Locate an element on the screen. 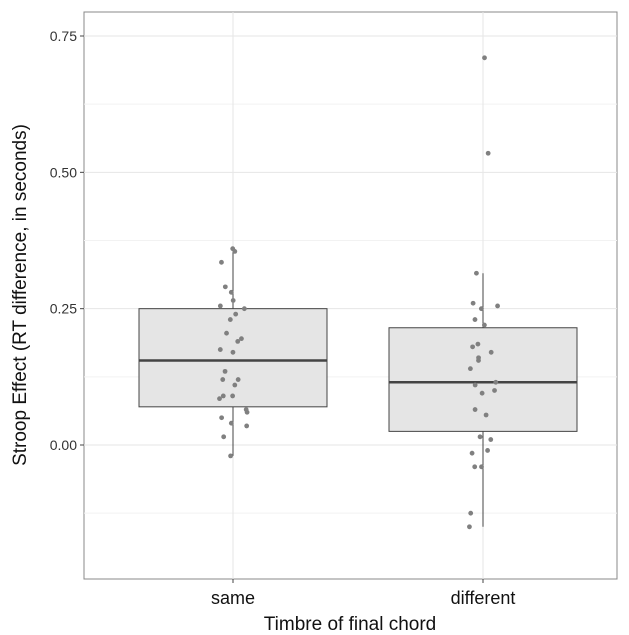 The image size is (629, 635). y-axis: 0.00 0.25 0.50 0.75 is located at coordinates (67, 240).